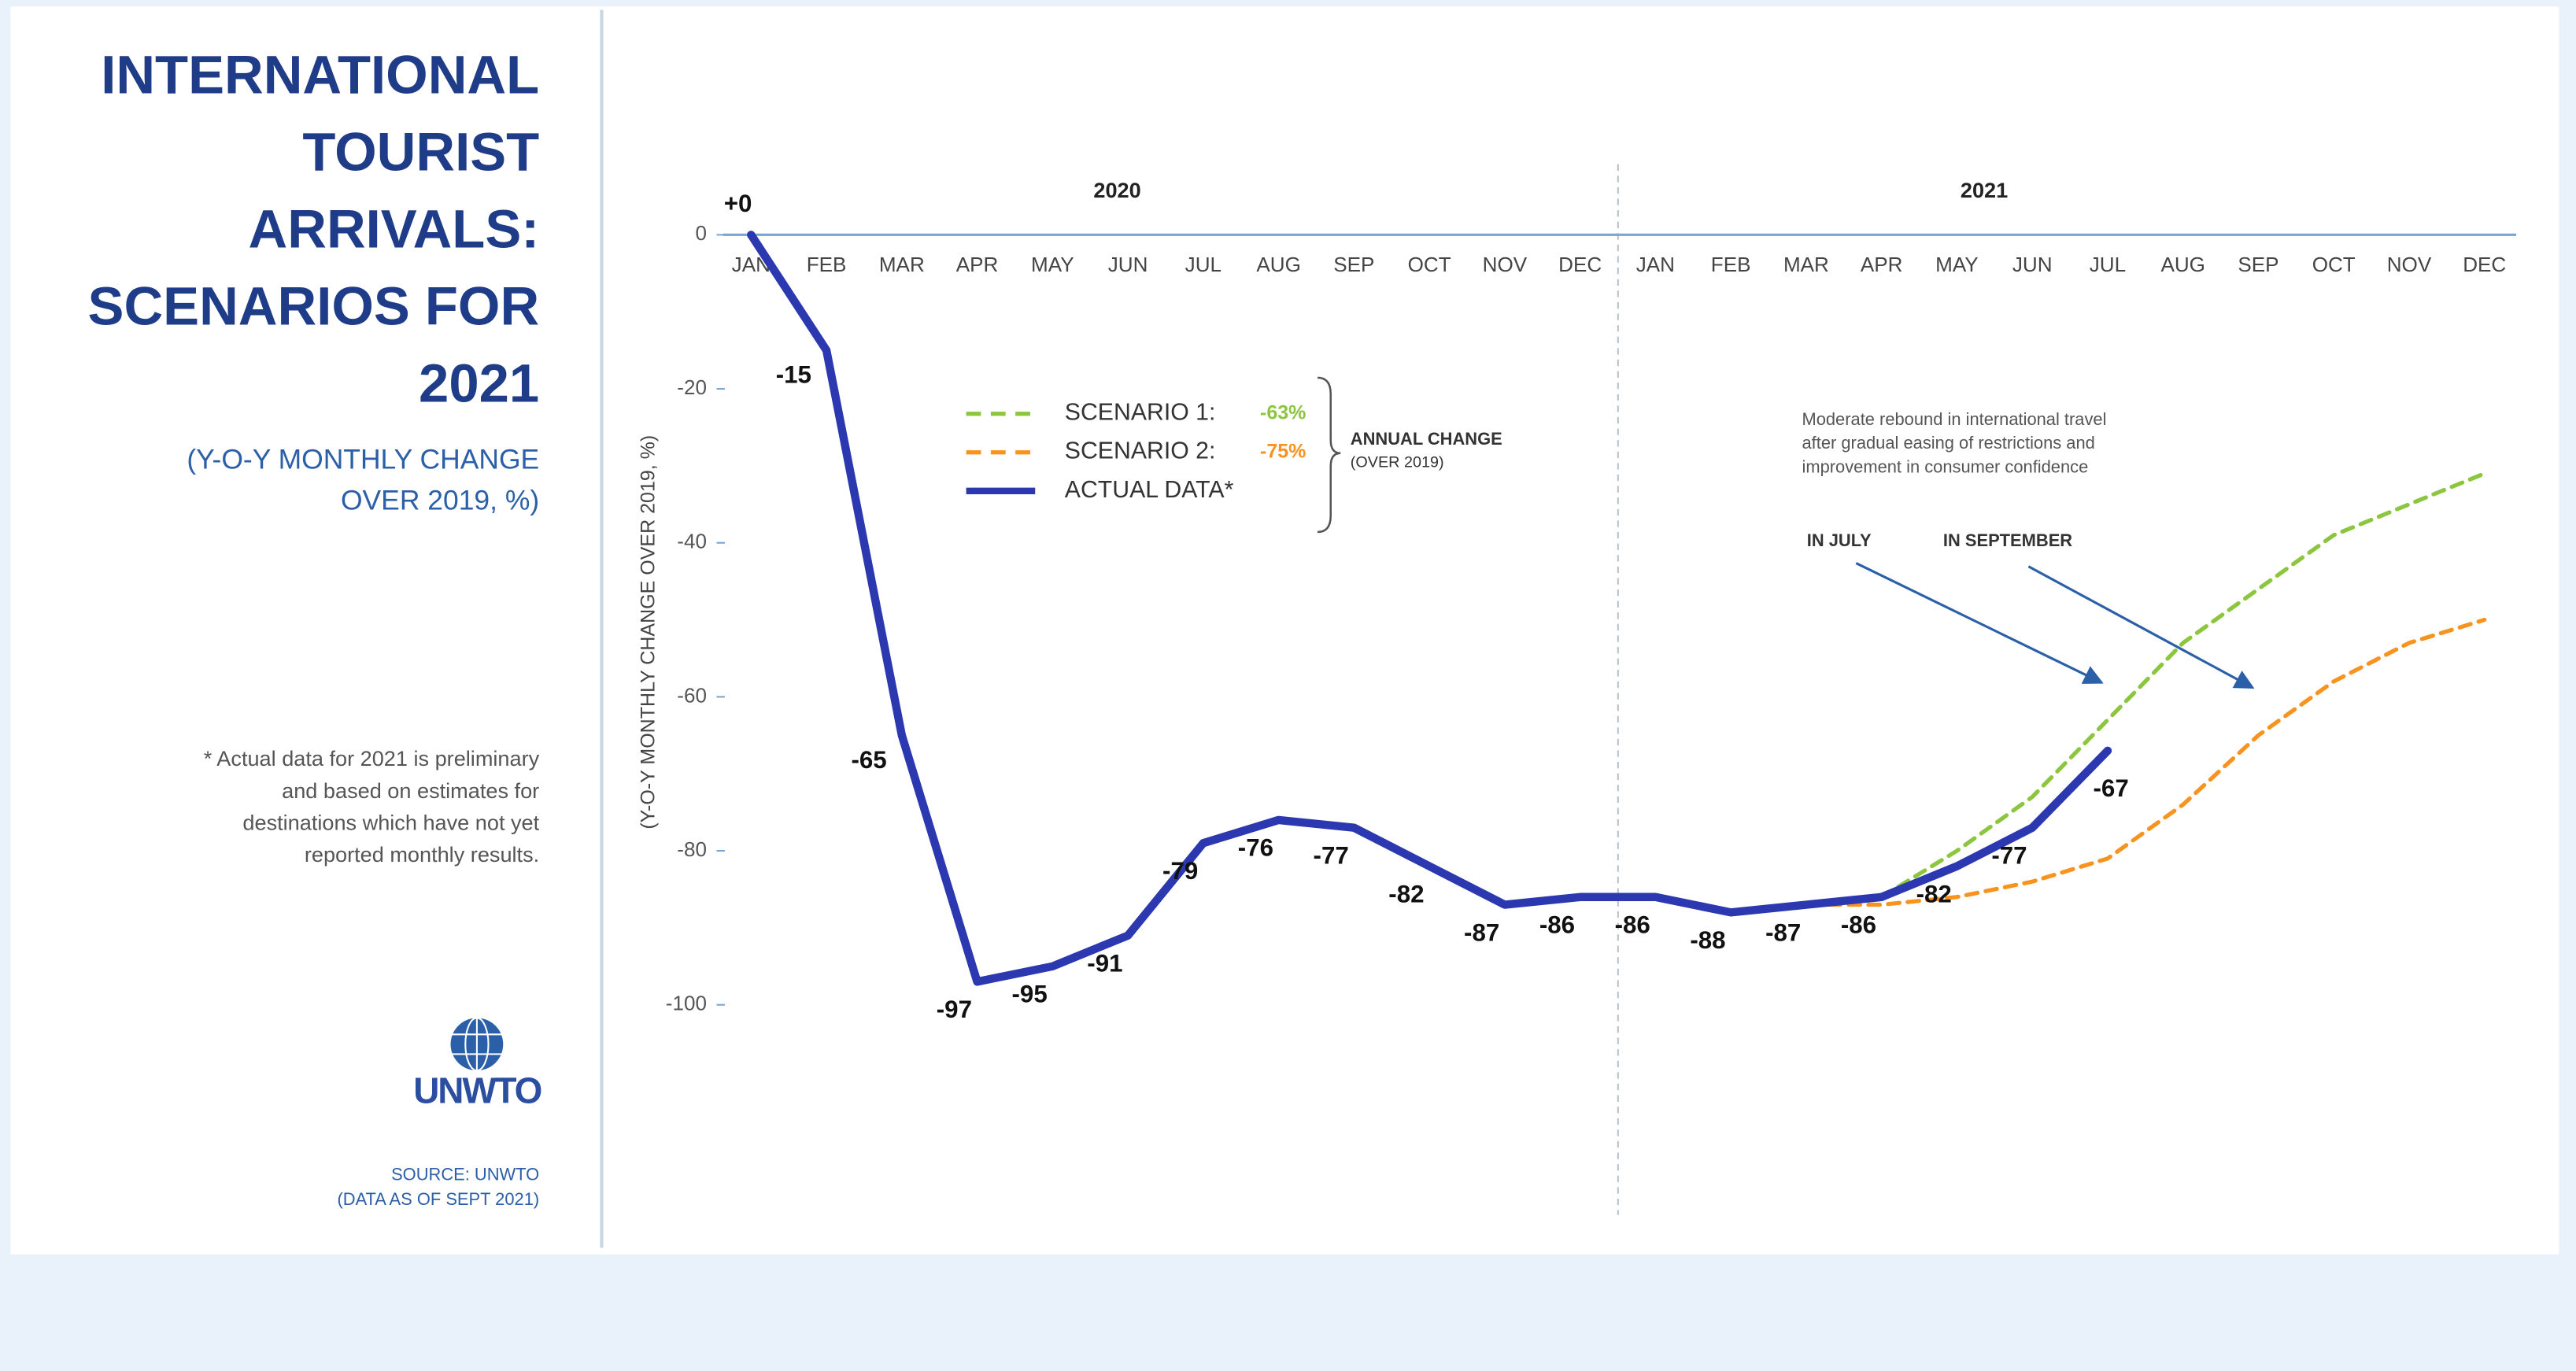  What do you see at coordinates (1426, 439) in the screenshot?
I see `legend-note: ANNUAL CHANGE` at bounding box center [1426, 439].